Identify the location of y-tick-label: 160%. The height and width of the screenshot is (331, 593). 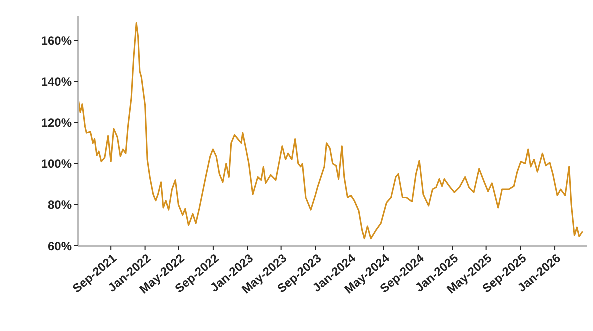
(56, 41).